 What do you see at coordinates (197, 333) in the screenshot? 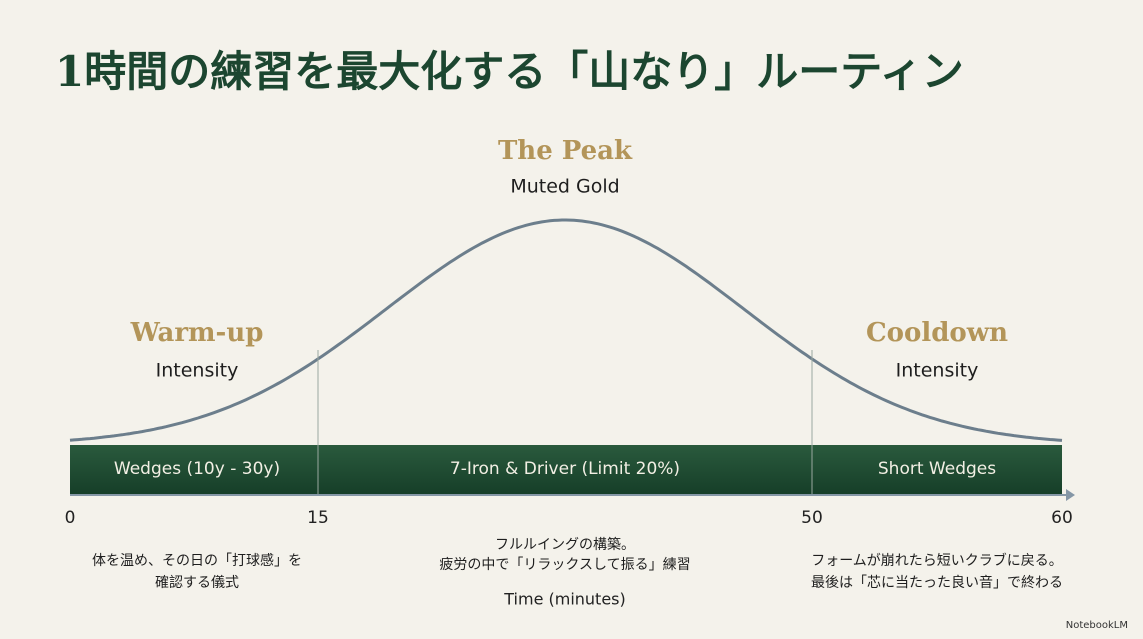
I see `section-heading: Warm-up` at bounding box center [197, 333].